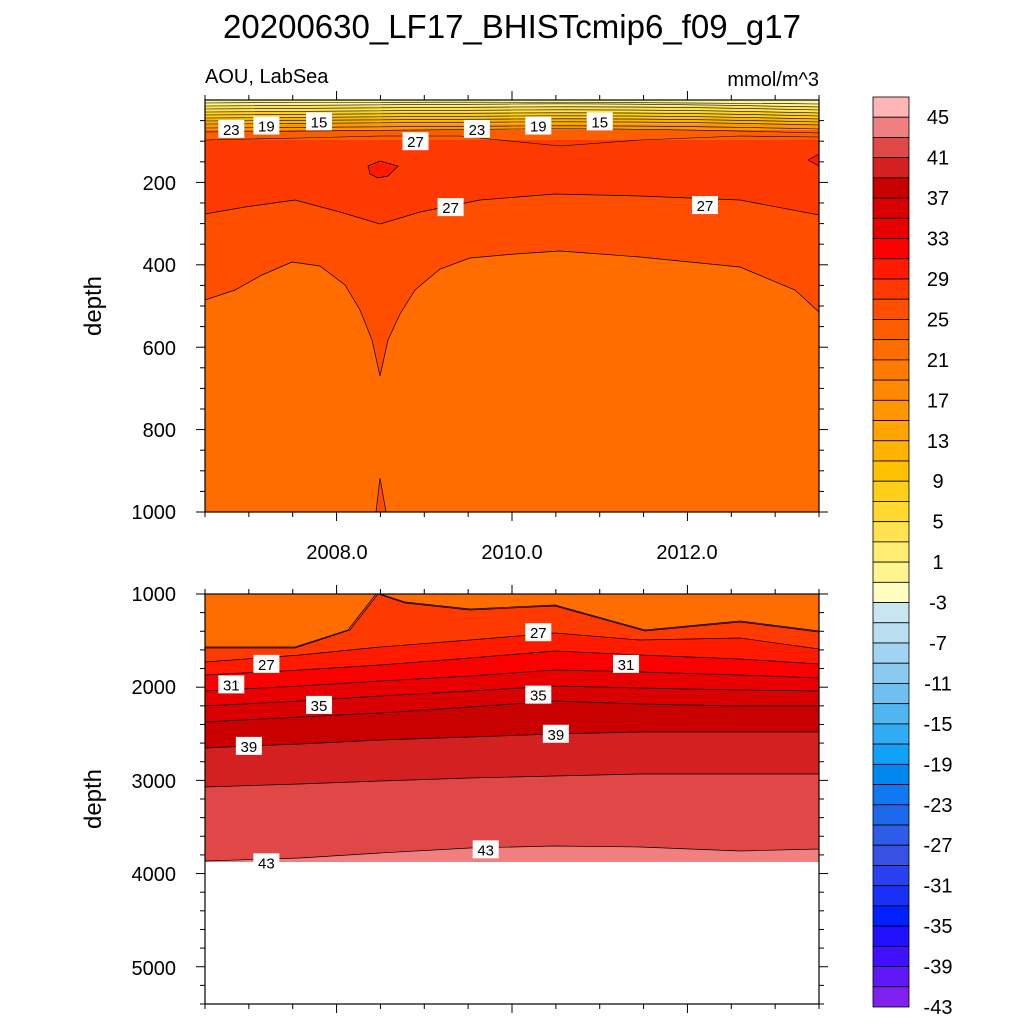 Image resolution: width=1024 pixels, height=1024 pixels. What do you see at coordinates (381, 494) in the screenshot?
I see `upper-bottom-spike` at bounding box center [381, 494].